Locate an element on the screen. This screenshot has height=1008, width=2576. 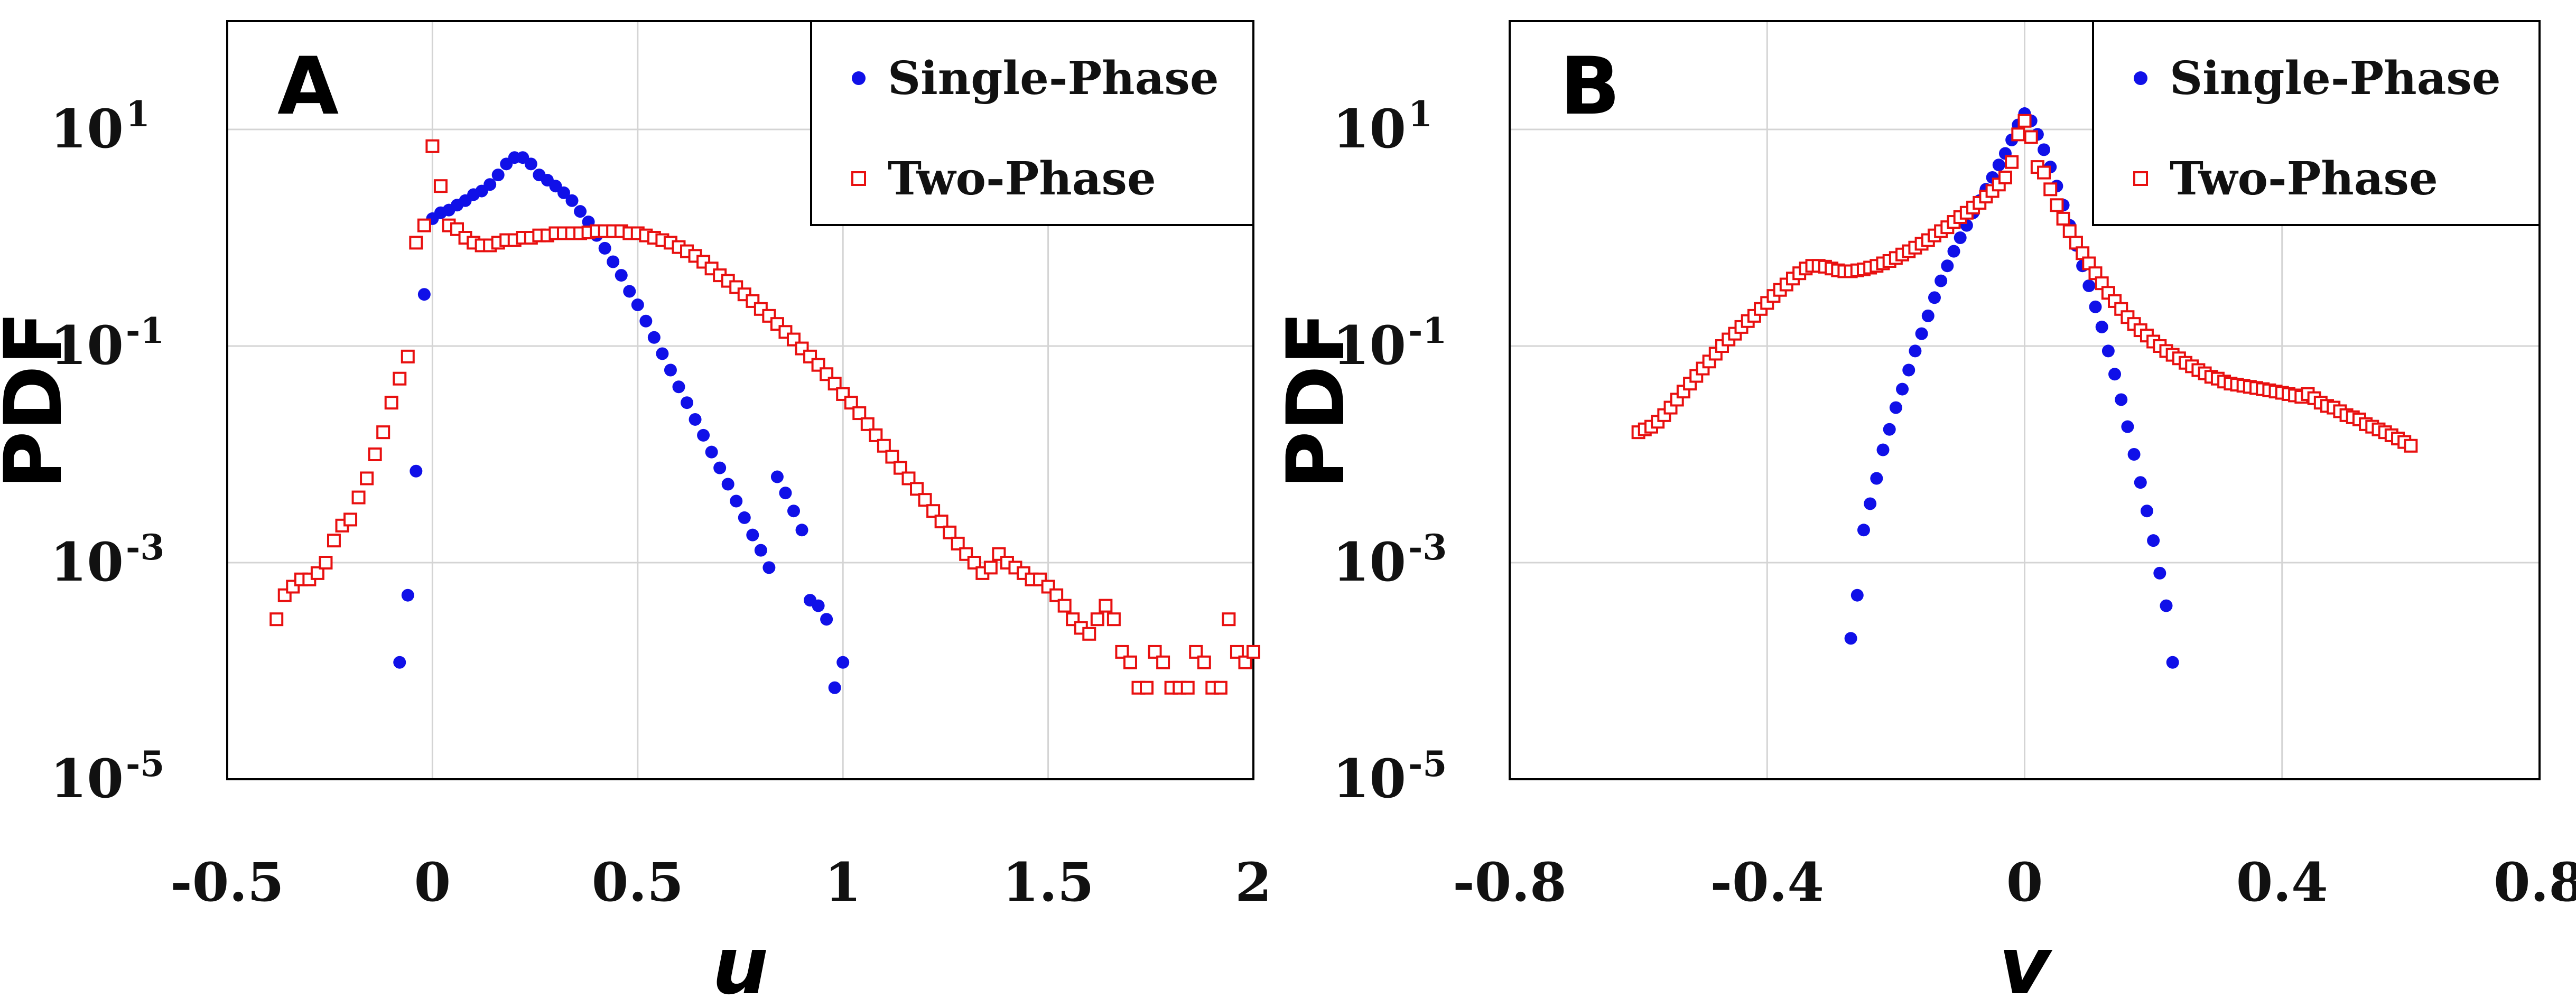
x-tick-label: -0.4 is located at coordinates (1767, 882).